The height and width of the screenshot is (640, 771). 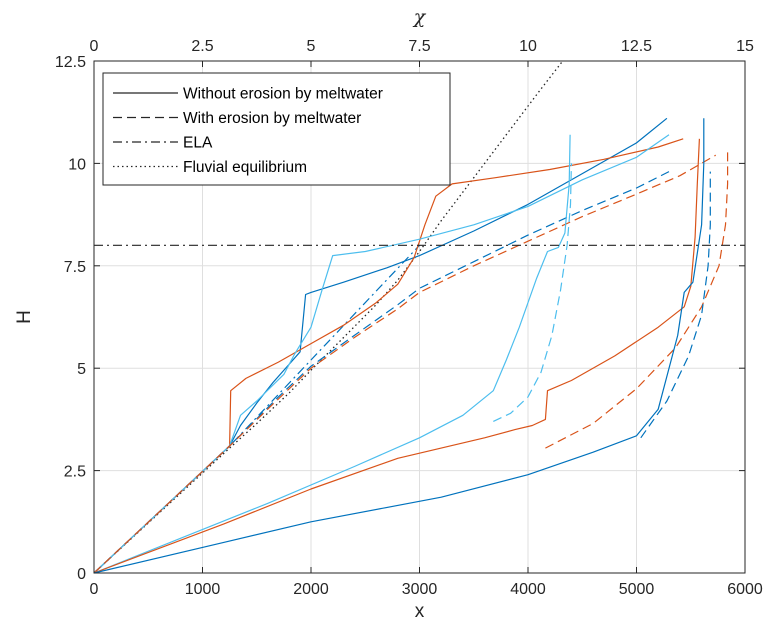 What do you see at coordinates (420, 611) in the screenshot?
I see `x-axis-label: x` at bounding box center [420, 611].